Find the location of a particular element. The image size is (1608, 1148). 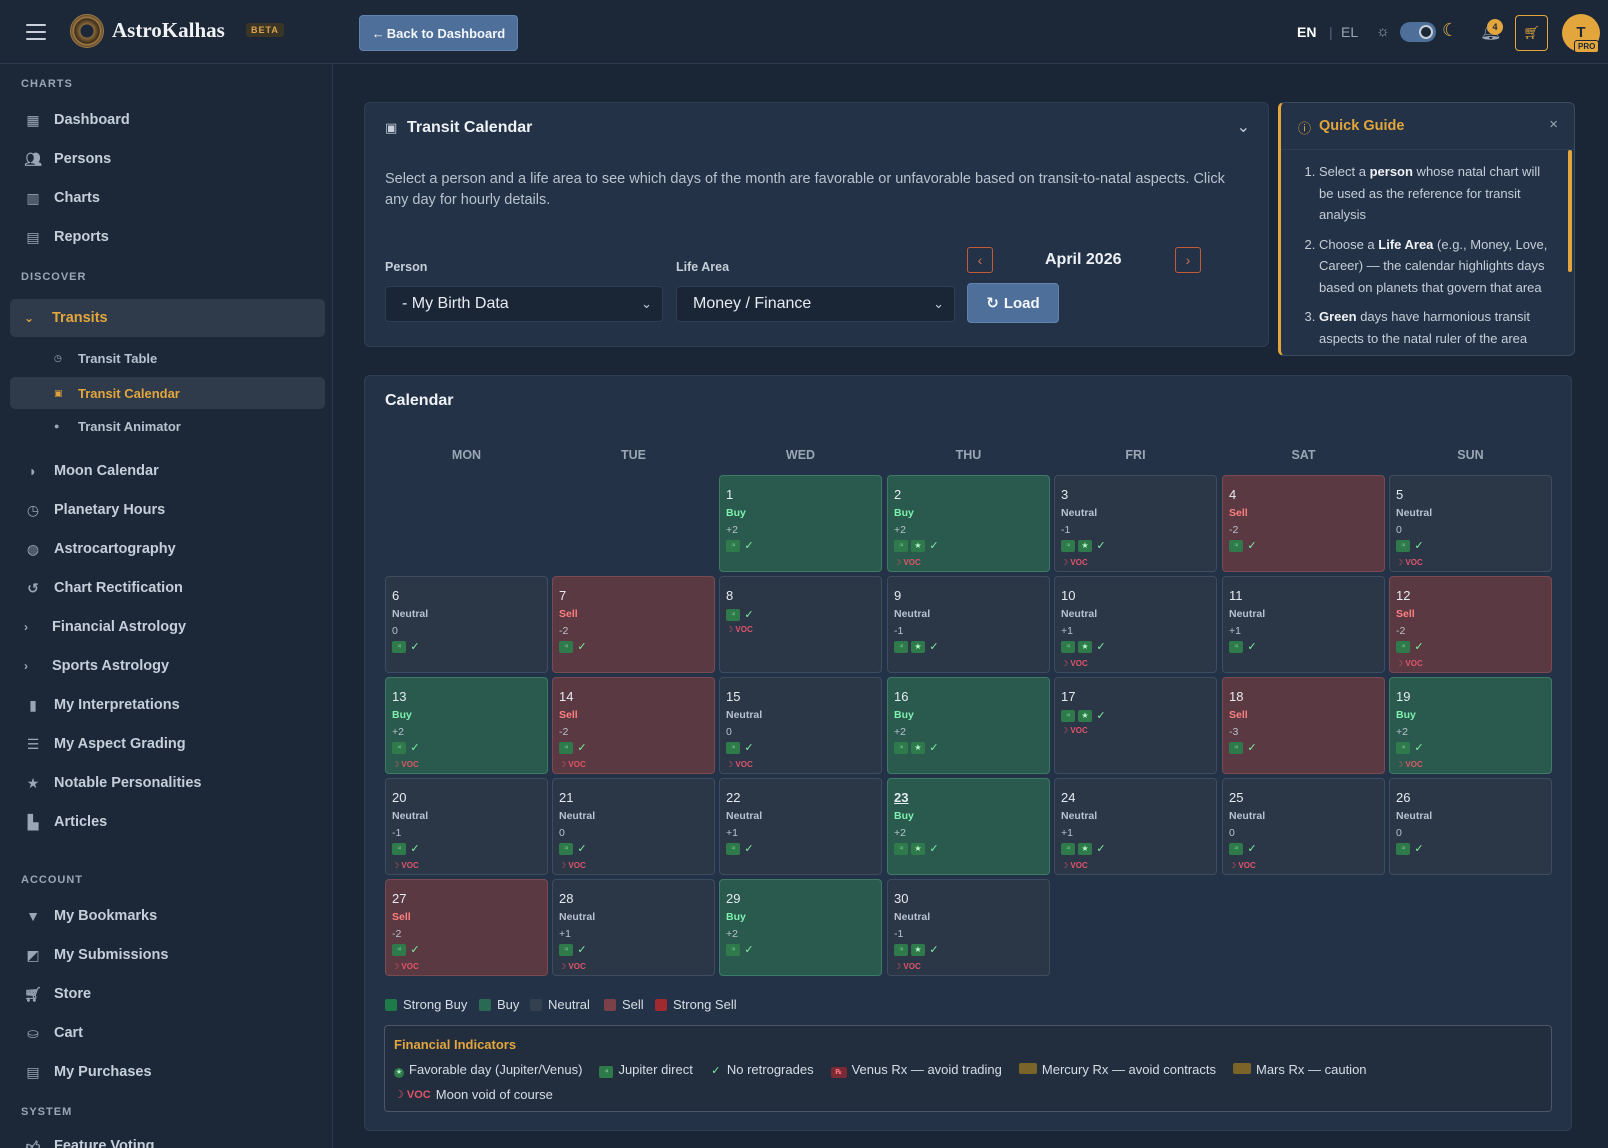

calendar-day: 26 Neutral 0 ♃ ✓ is located at coordinates (1470, 826).